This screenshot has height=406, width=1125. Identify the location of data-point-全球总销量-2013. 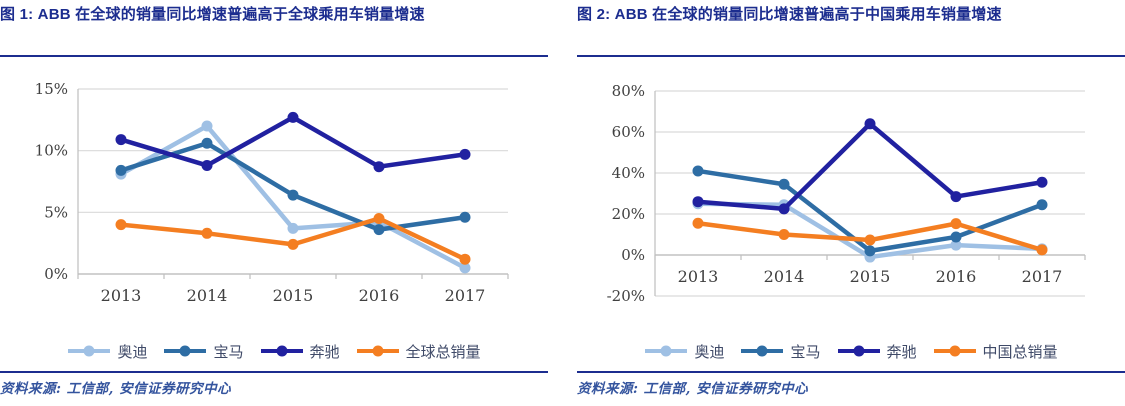
(121, 225).